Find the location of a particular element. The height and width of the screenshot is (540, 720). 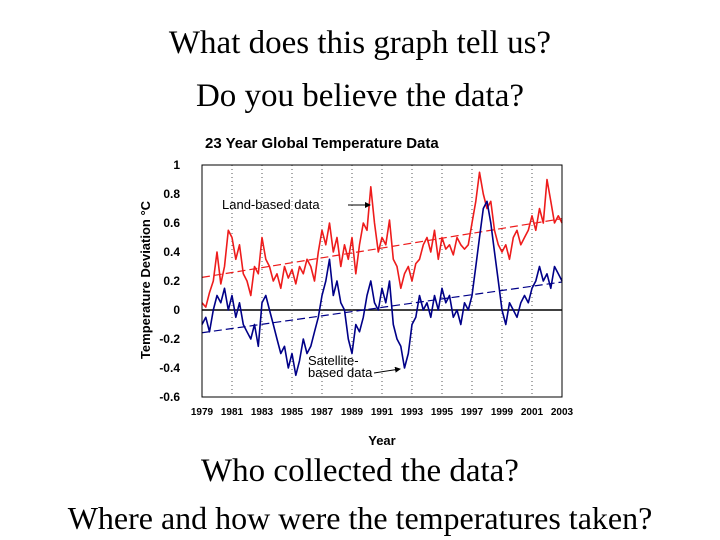

x-tick-label: 1981 is located at coordinates (232, 412).